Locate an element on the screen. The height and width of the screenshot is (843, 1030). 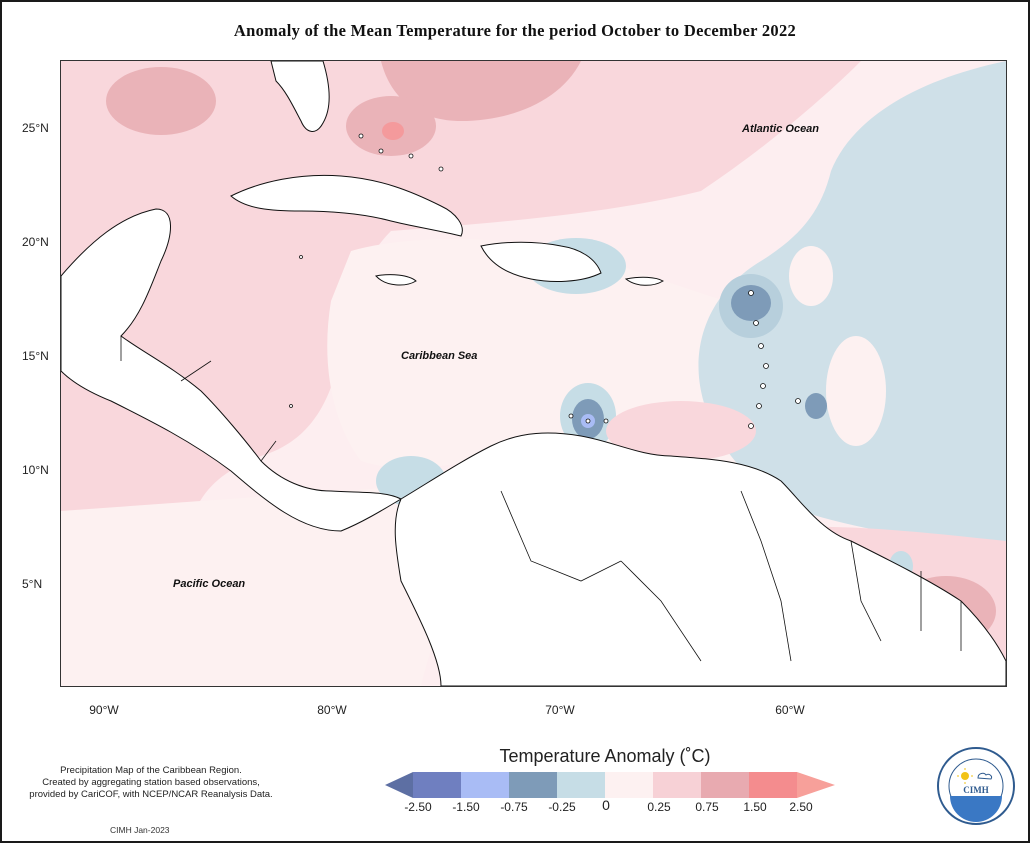
legend-label-1: -1.50 is located at coordinates (466, 807).